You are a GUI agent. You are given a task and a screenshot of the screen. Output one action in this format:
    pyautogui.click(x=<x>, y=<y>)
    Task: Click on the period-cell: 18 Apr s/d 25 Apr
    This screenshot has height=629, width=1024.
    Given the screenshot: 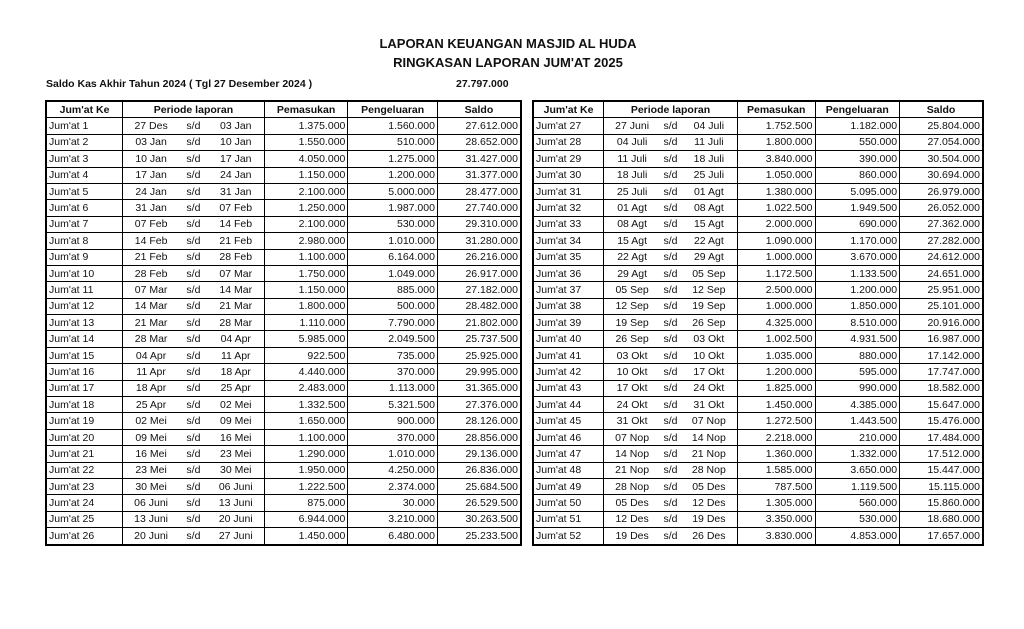 What is the action you would take?
    pyautogui.click(x=193, y=388)
    